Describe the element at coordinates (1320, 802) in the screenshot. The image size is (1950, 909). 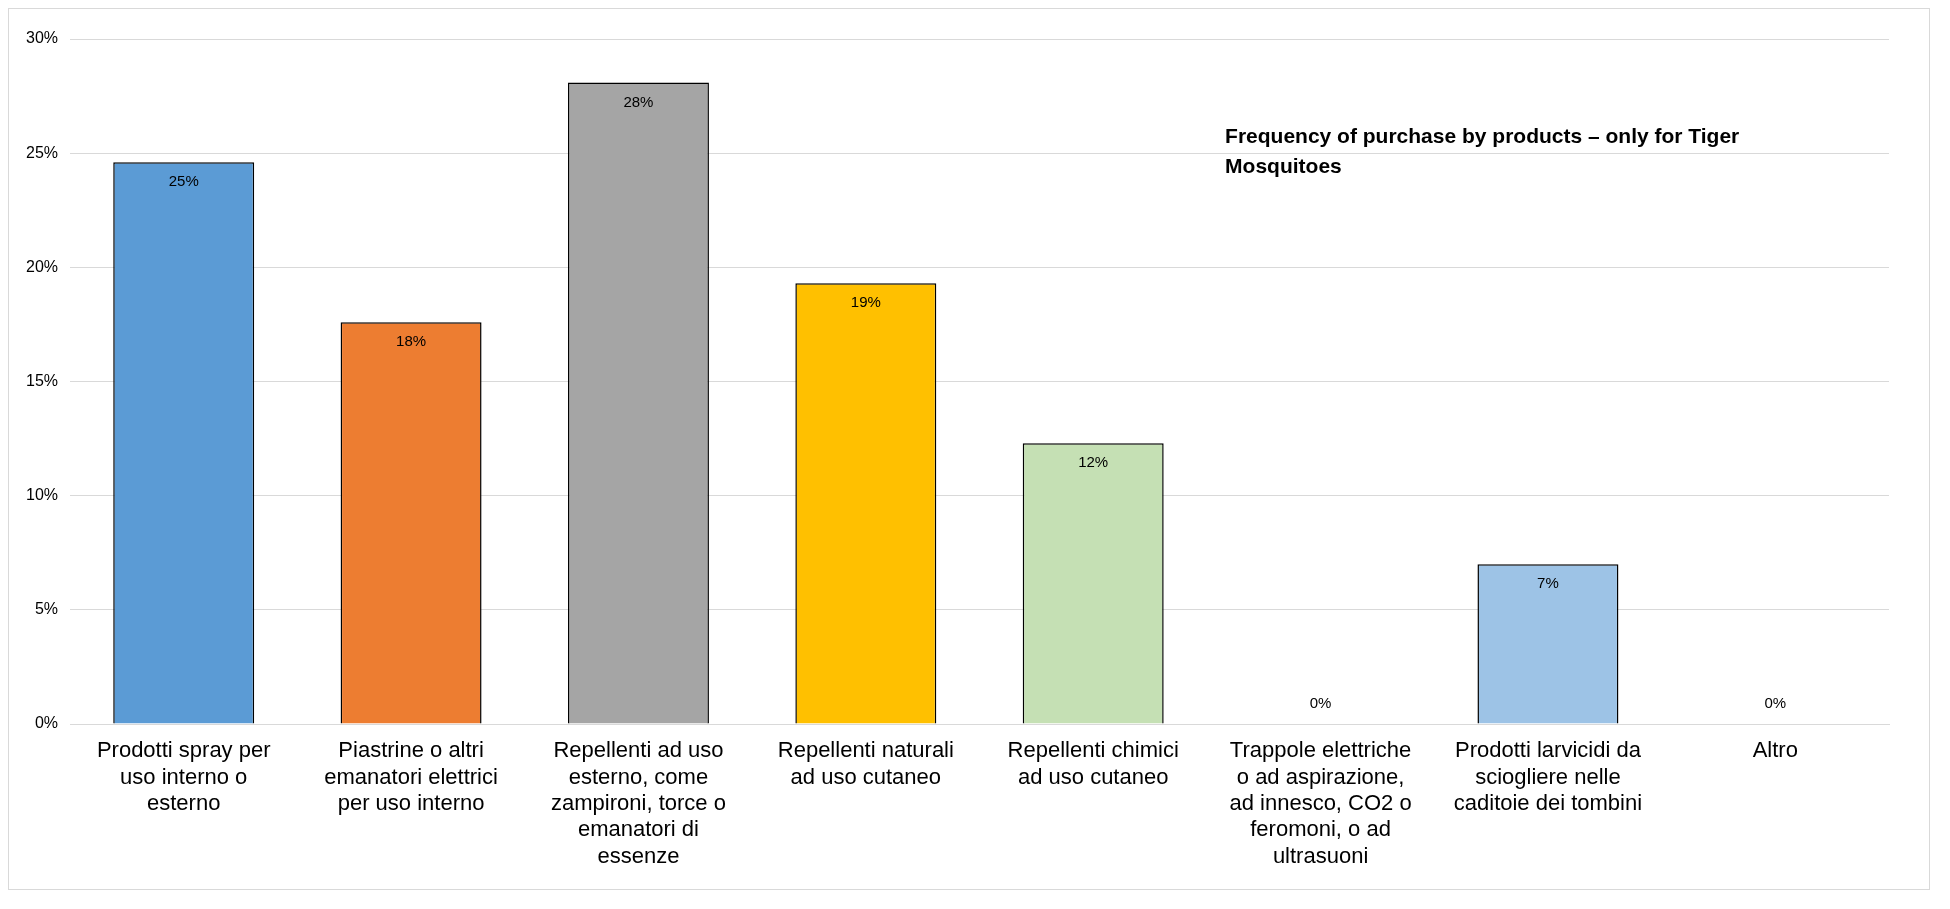
I see `x-tick-label: Trappole elettriche o ad aspirazione, ad innesco, CO2 o feromoni, o ad ultrasuoni` at that location.